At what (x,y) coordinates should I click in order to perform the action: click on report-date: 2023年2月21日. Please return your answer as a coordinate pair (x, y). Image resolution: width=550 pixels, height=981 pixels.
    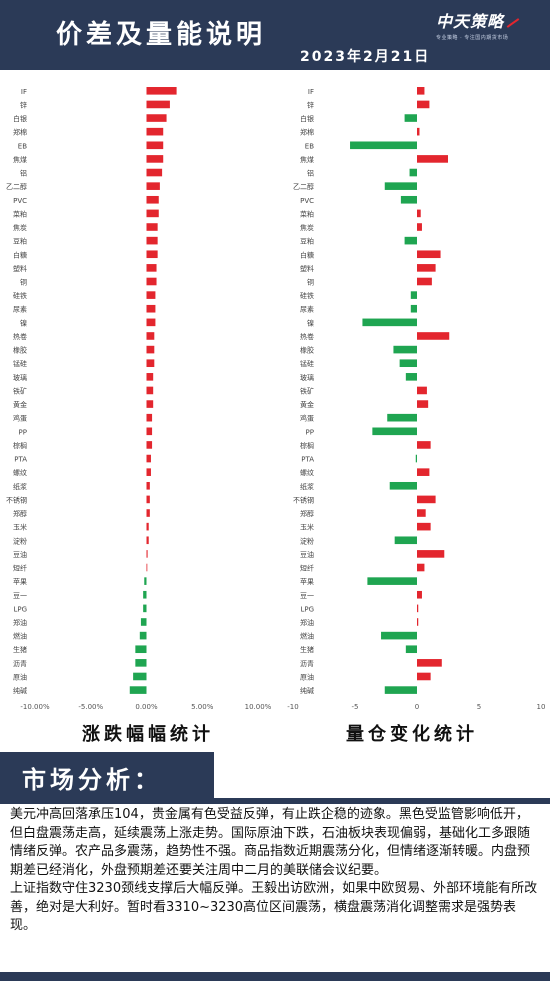
    Looking at the image, I should click on (365, 57).